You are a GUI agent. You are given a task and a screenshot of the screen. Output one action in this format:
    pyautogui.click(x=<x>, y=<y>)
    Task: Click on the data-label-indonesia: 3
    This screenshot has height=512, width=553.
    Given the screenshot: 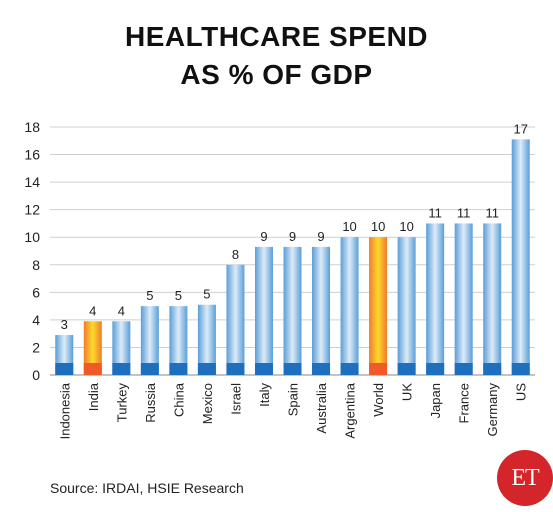 What is the action you would take?
    pyautogui.click(x=64, y=324)
    